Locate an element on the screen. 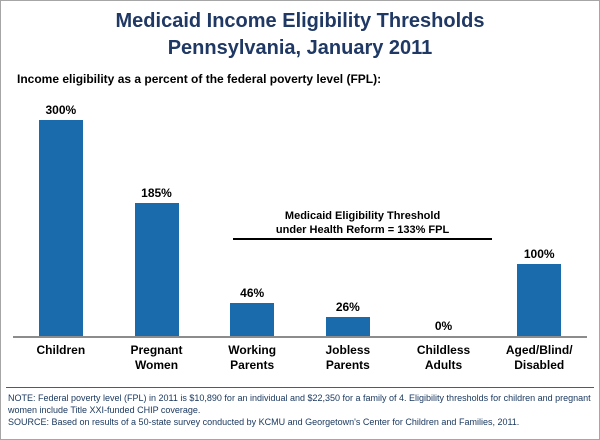  category-label: Pregnant Women is located at coordinates (156, 357).